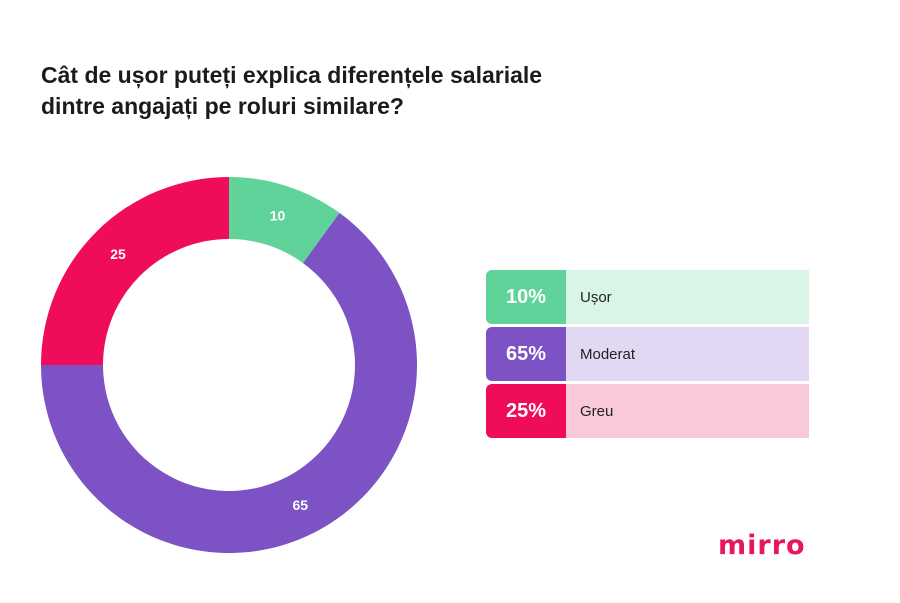 The height and width of the screenshot is (603, 900). What do you see at coordinates (762, 545) in the screenshot?
I see `mirro-logo: mirro` at bounding box center [762, 545].